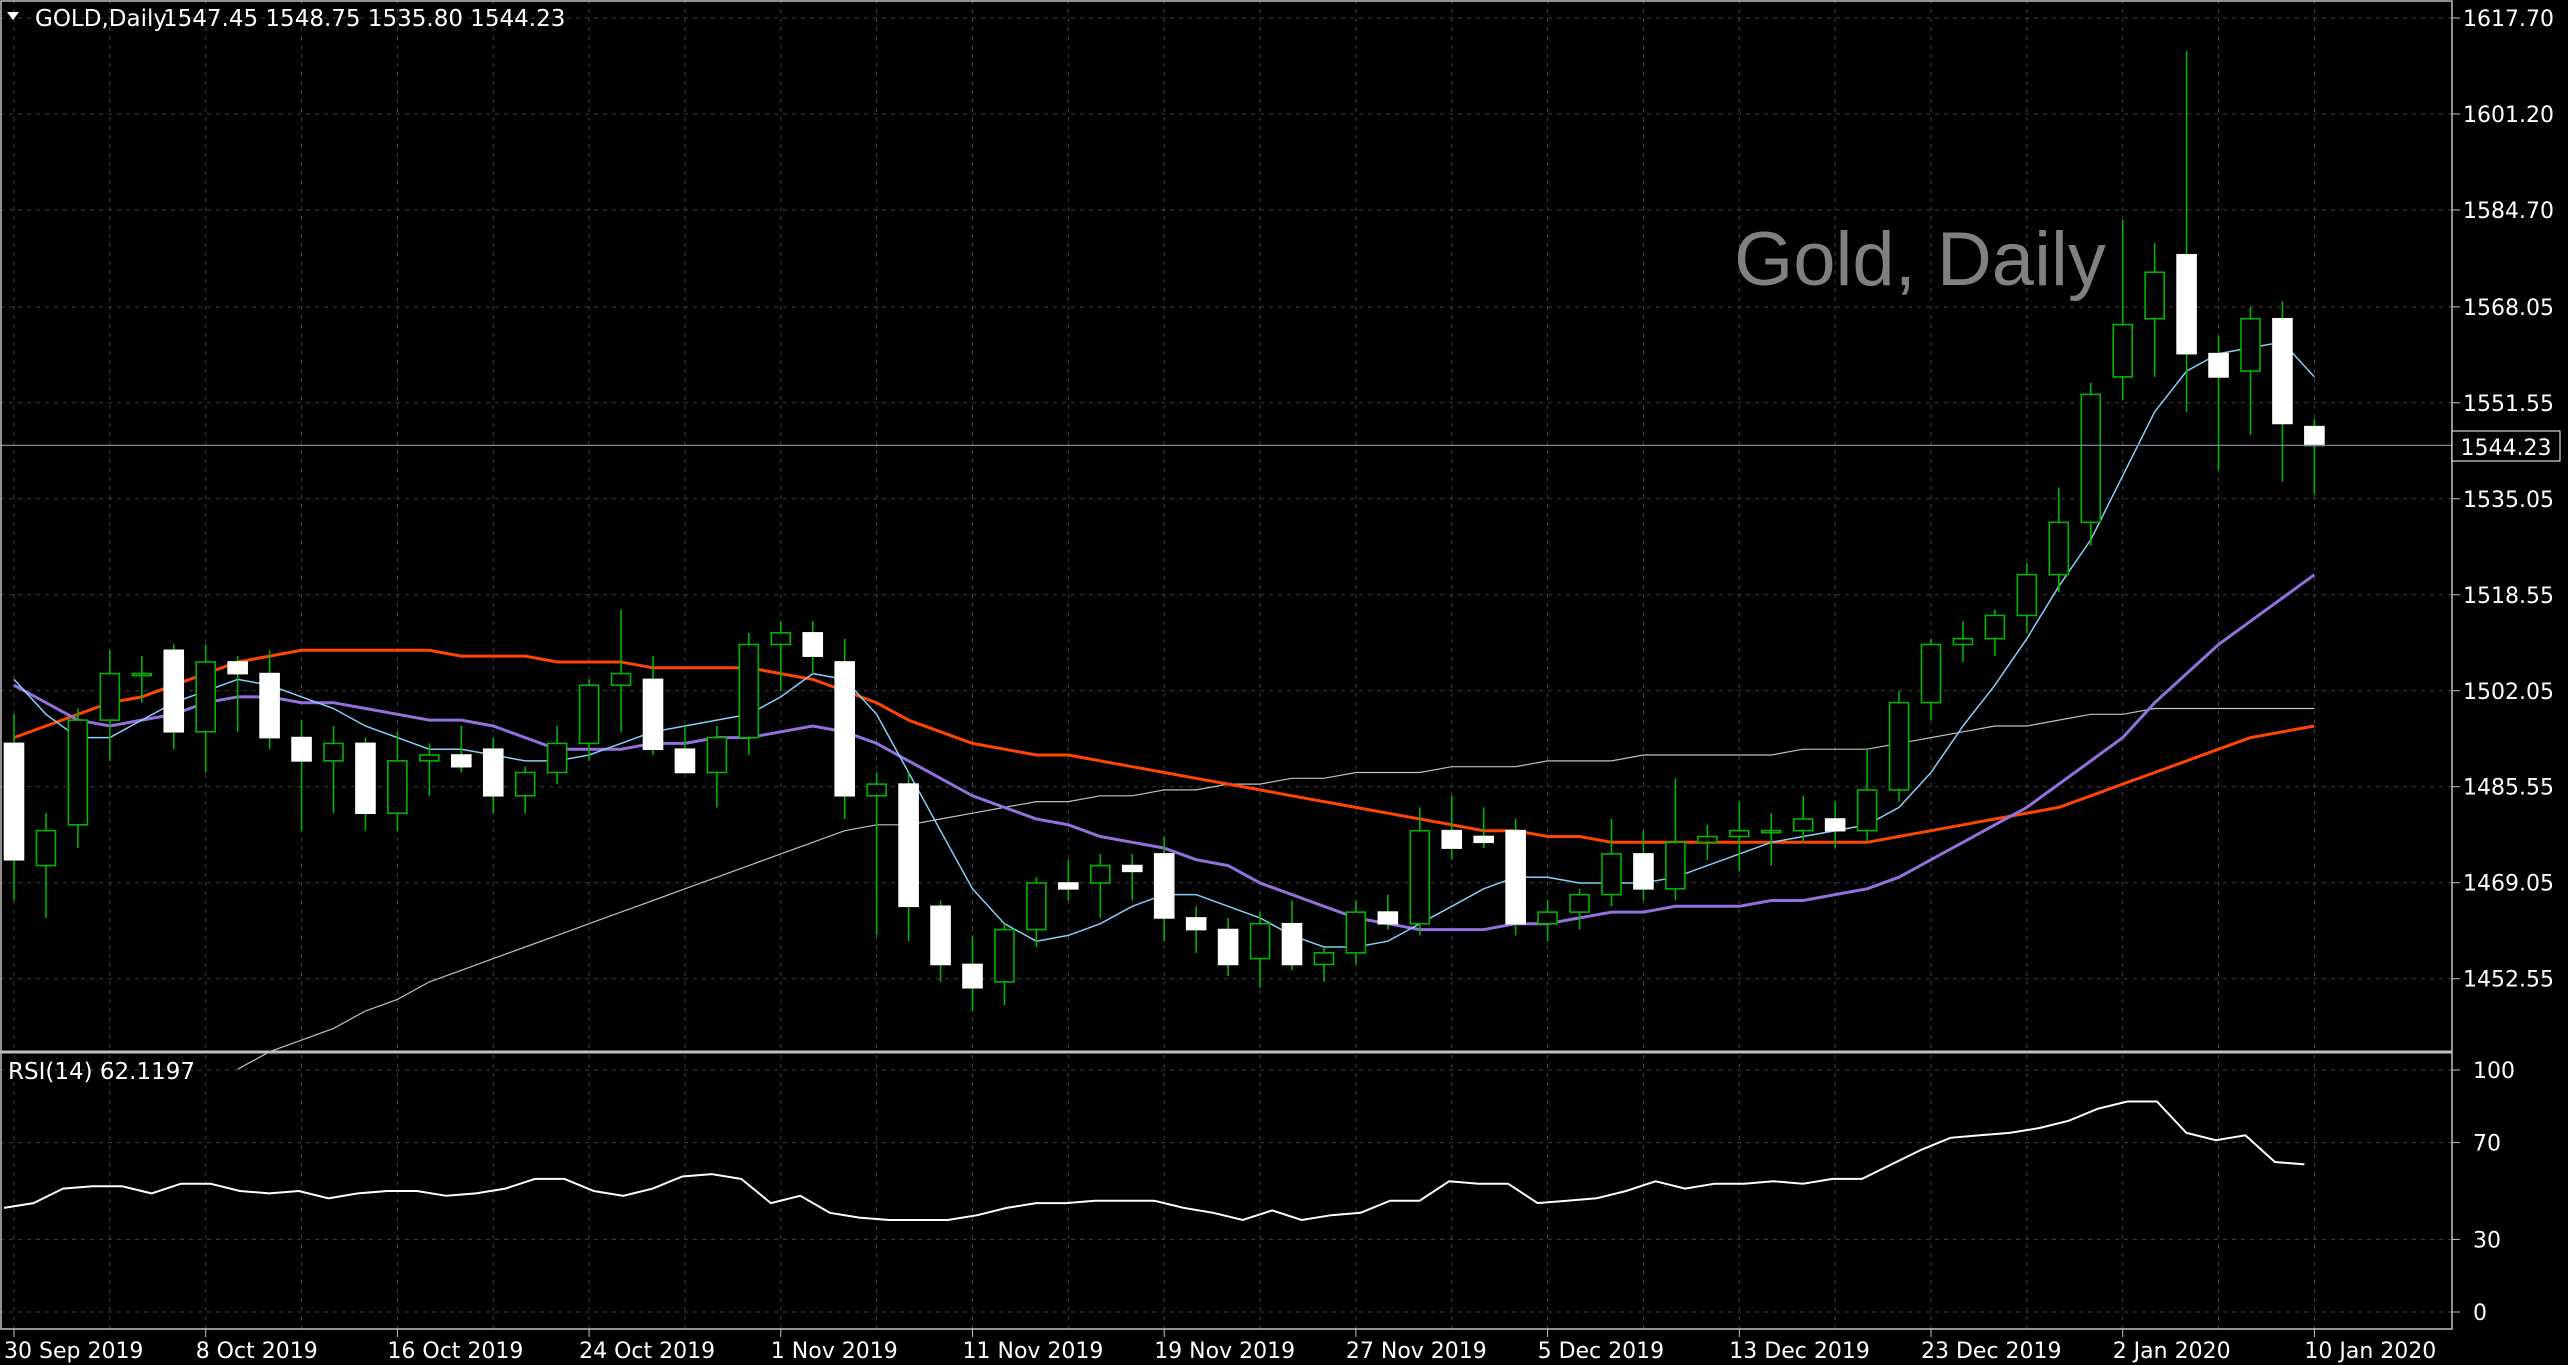  I want to click on x-tick-label: 19 Nov 2019, so click(1224, 1351).